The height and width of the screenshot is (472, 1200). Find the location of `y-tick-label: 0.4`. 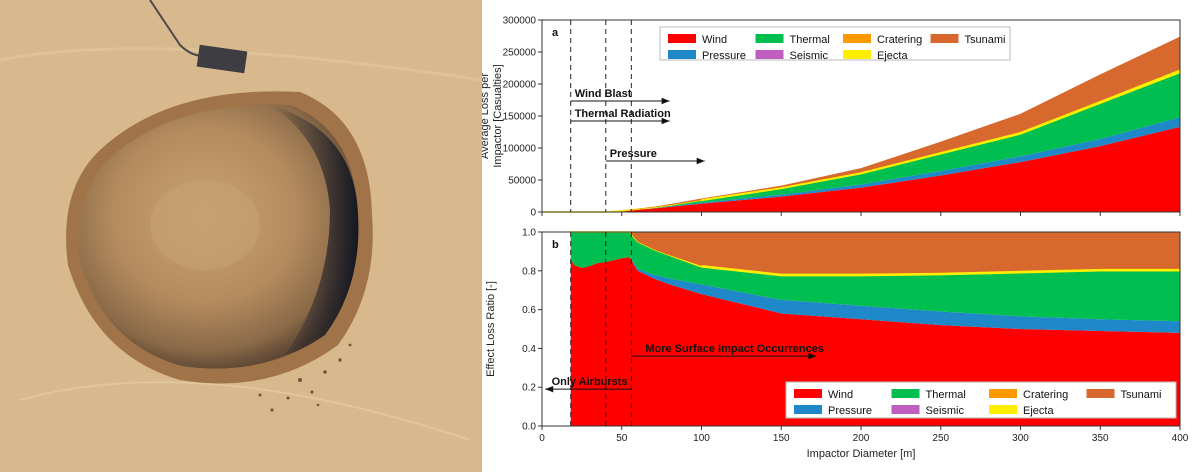

y-tick-label: 0.4 is located at coordinates (529, 349).